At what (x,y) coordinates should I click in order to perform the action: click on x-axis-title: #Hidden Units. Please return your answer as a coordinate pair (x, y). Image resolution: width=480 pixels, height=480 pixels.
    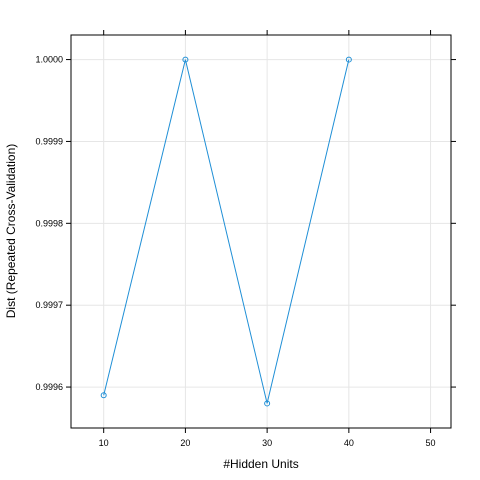
    Looking at the image, I should click on (260, 464).